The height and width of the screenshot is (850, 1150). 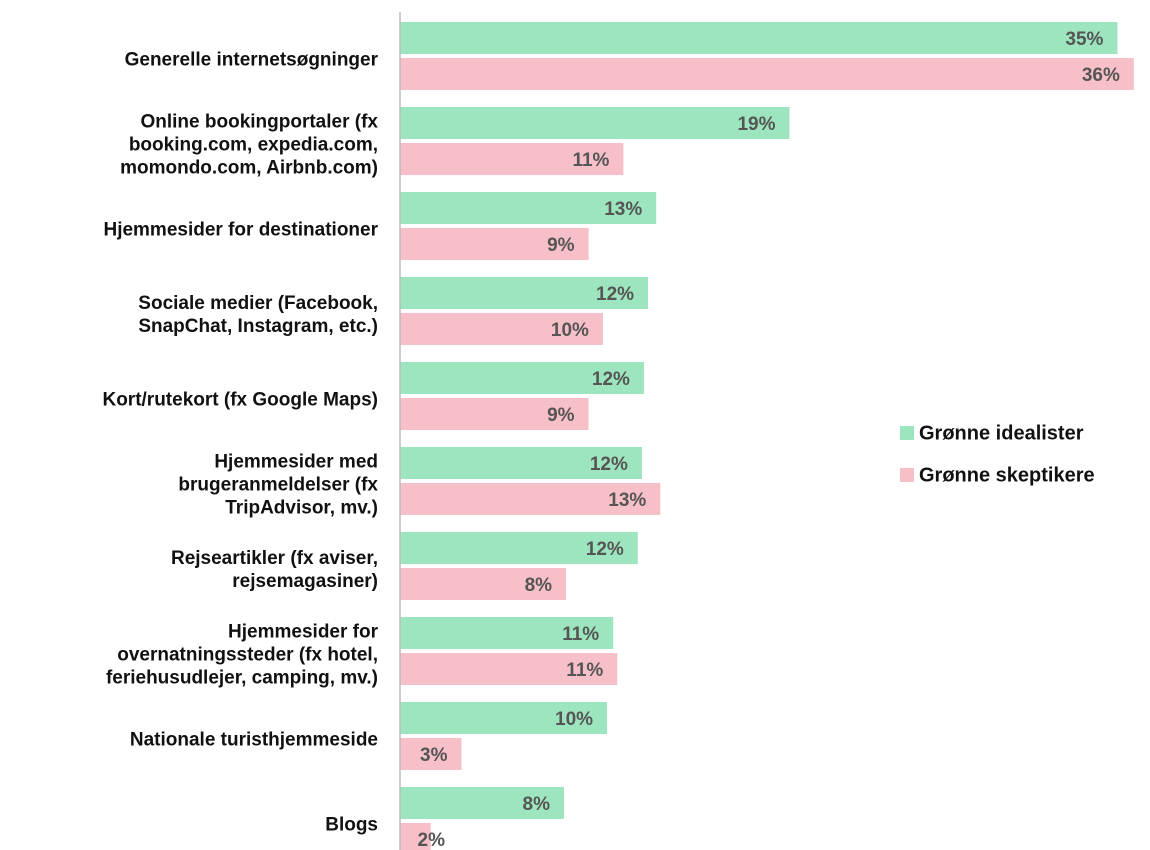 What do you see at coordinates (240, 230) in the screenshot?
I see `category-label: Hjemmesider for destinationer` at bounding box center [240, 230].